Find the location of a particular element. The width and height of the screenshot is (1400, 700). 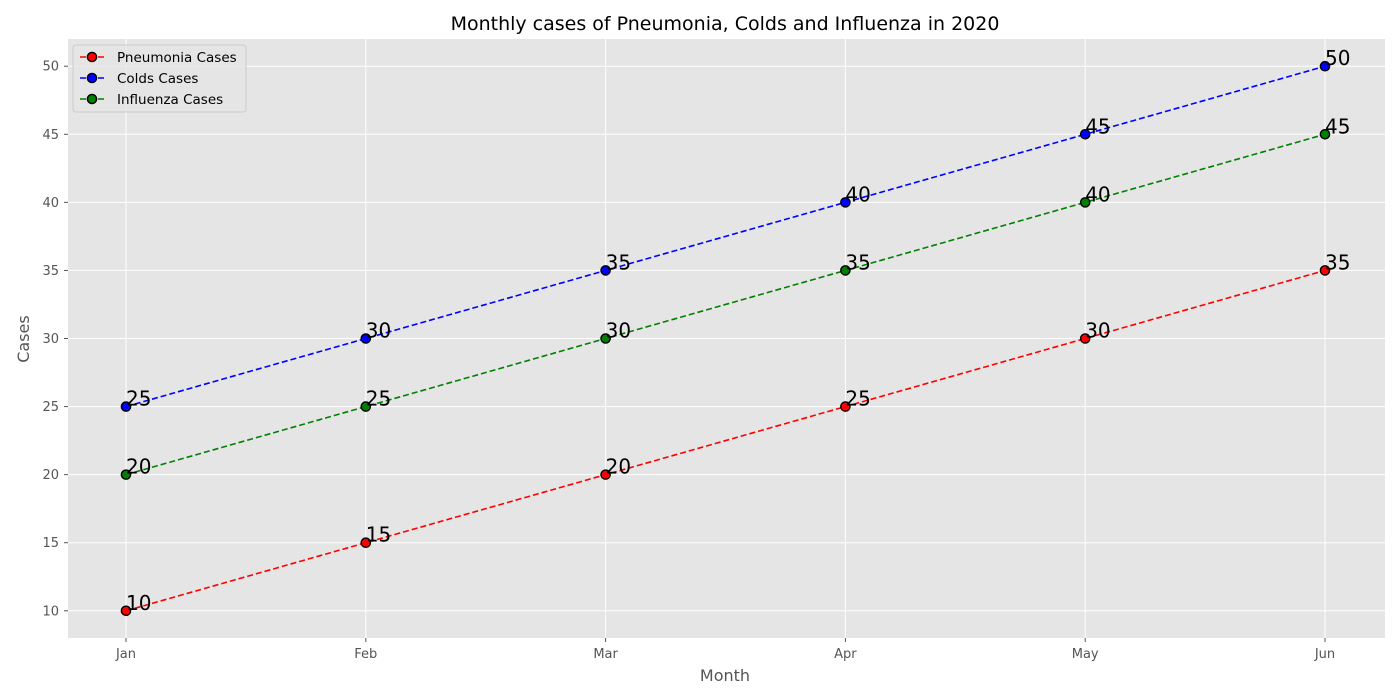

data-label-influenza-cases: 45 is located at coordinates (1337, 126).